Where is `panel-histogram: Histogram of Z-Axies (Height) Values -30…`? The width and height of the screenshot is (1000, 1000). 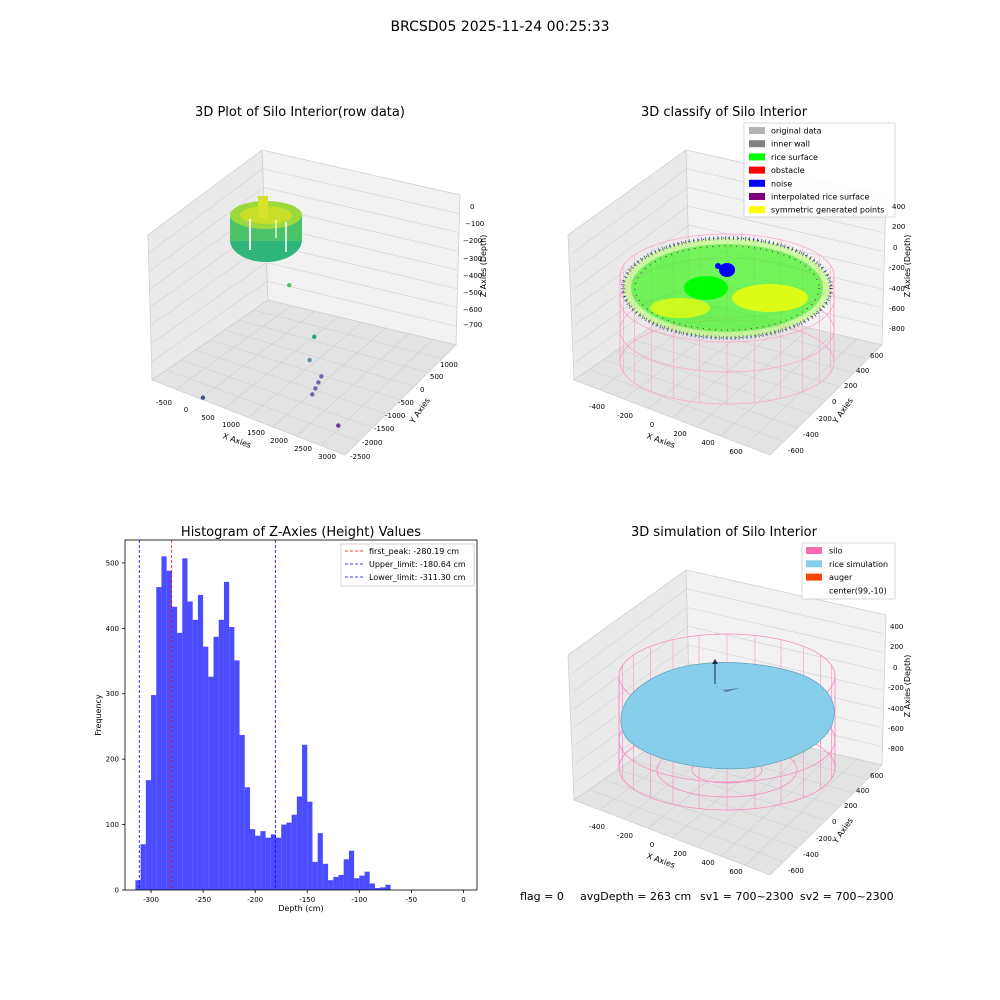 panel-histogram: Histogram of Z-Axies (Height) Values -30… is located at coordinates (286, 719).